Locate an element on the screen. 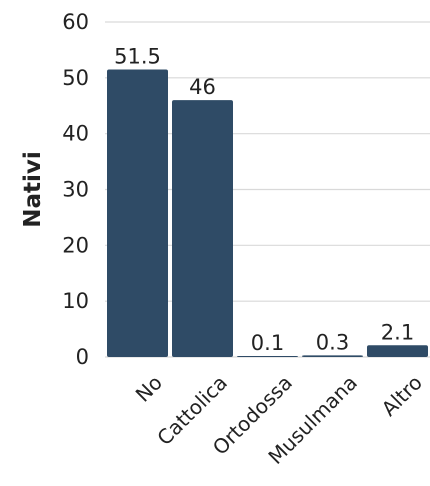 The height and width of the screenshot is (486, 430). y-tick-label: 40 is located at coordinates (75, 134).